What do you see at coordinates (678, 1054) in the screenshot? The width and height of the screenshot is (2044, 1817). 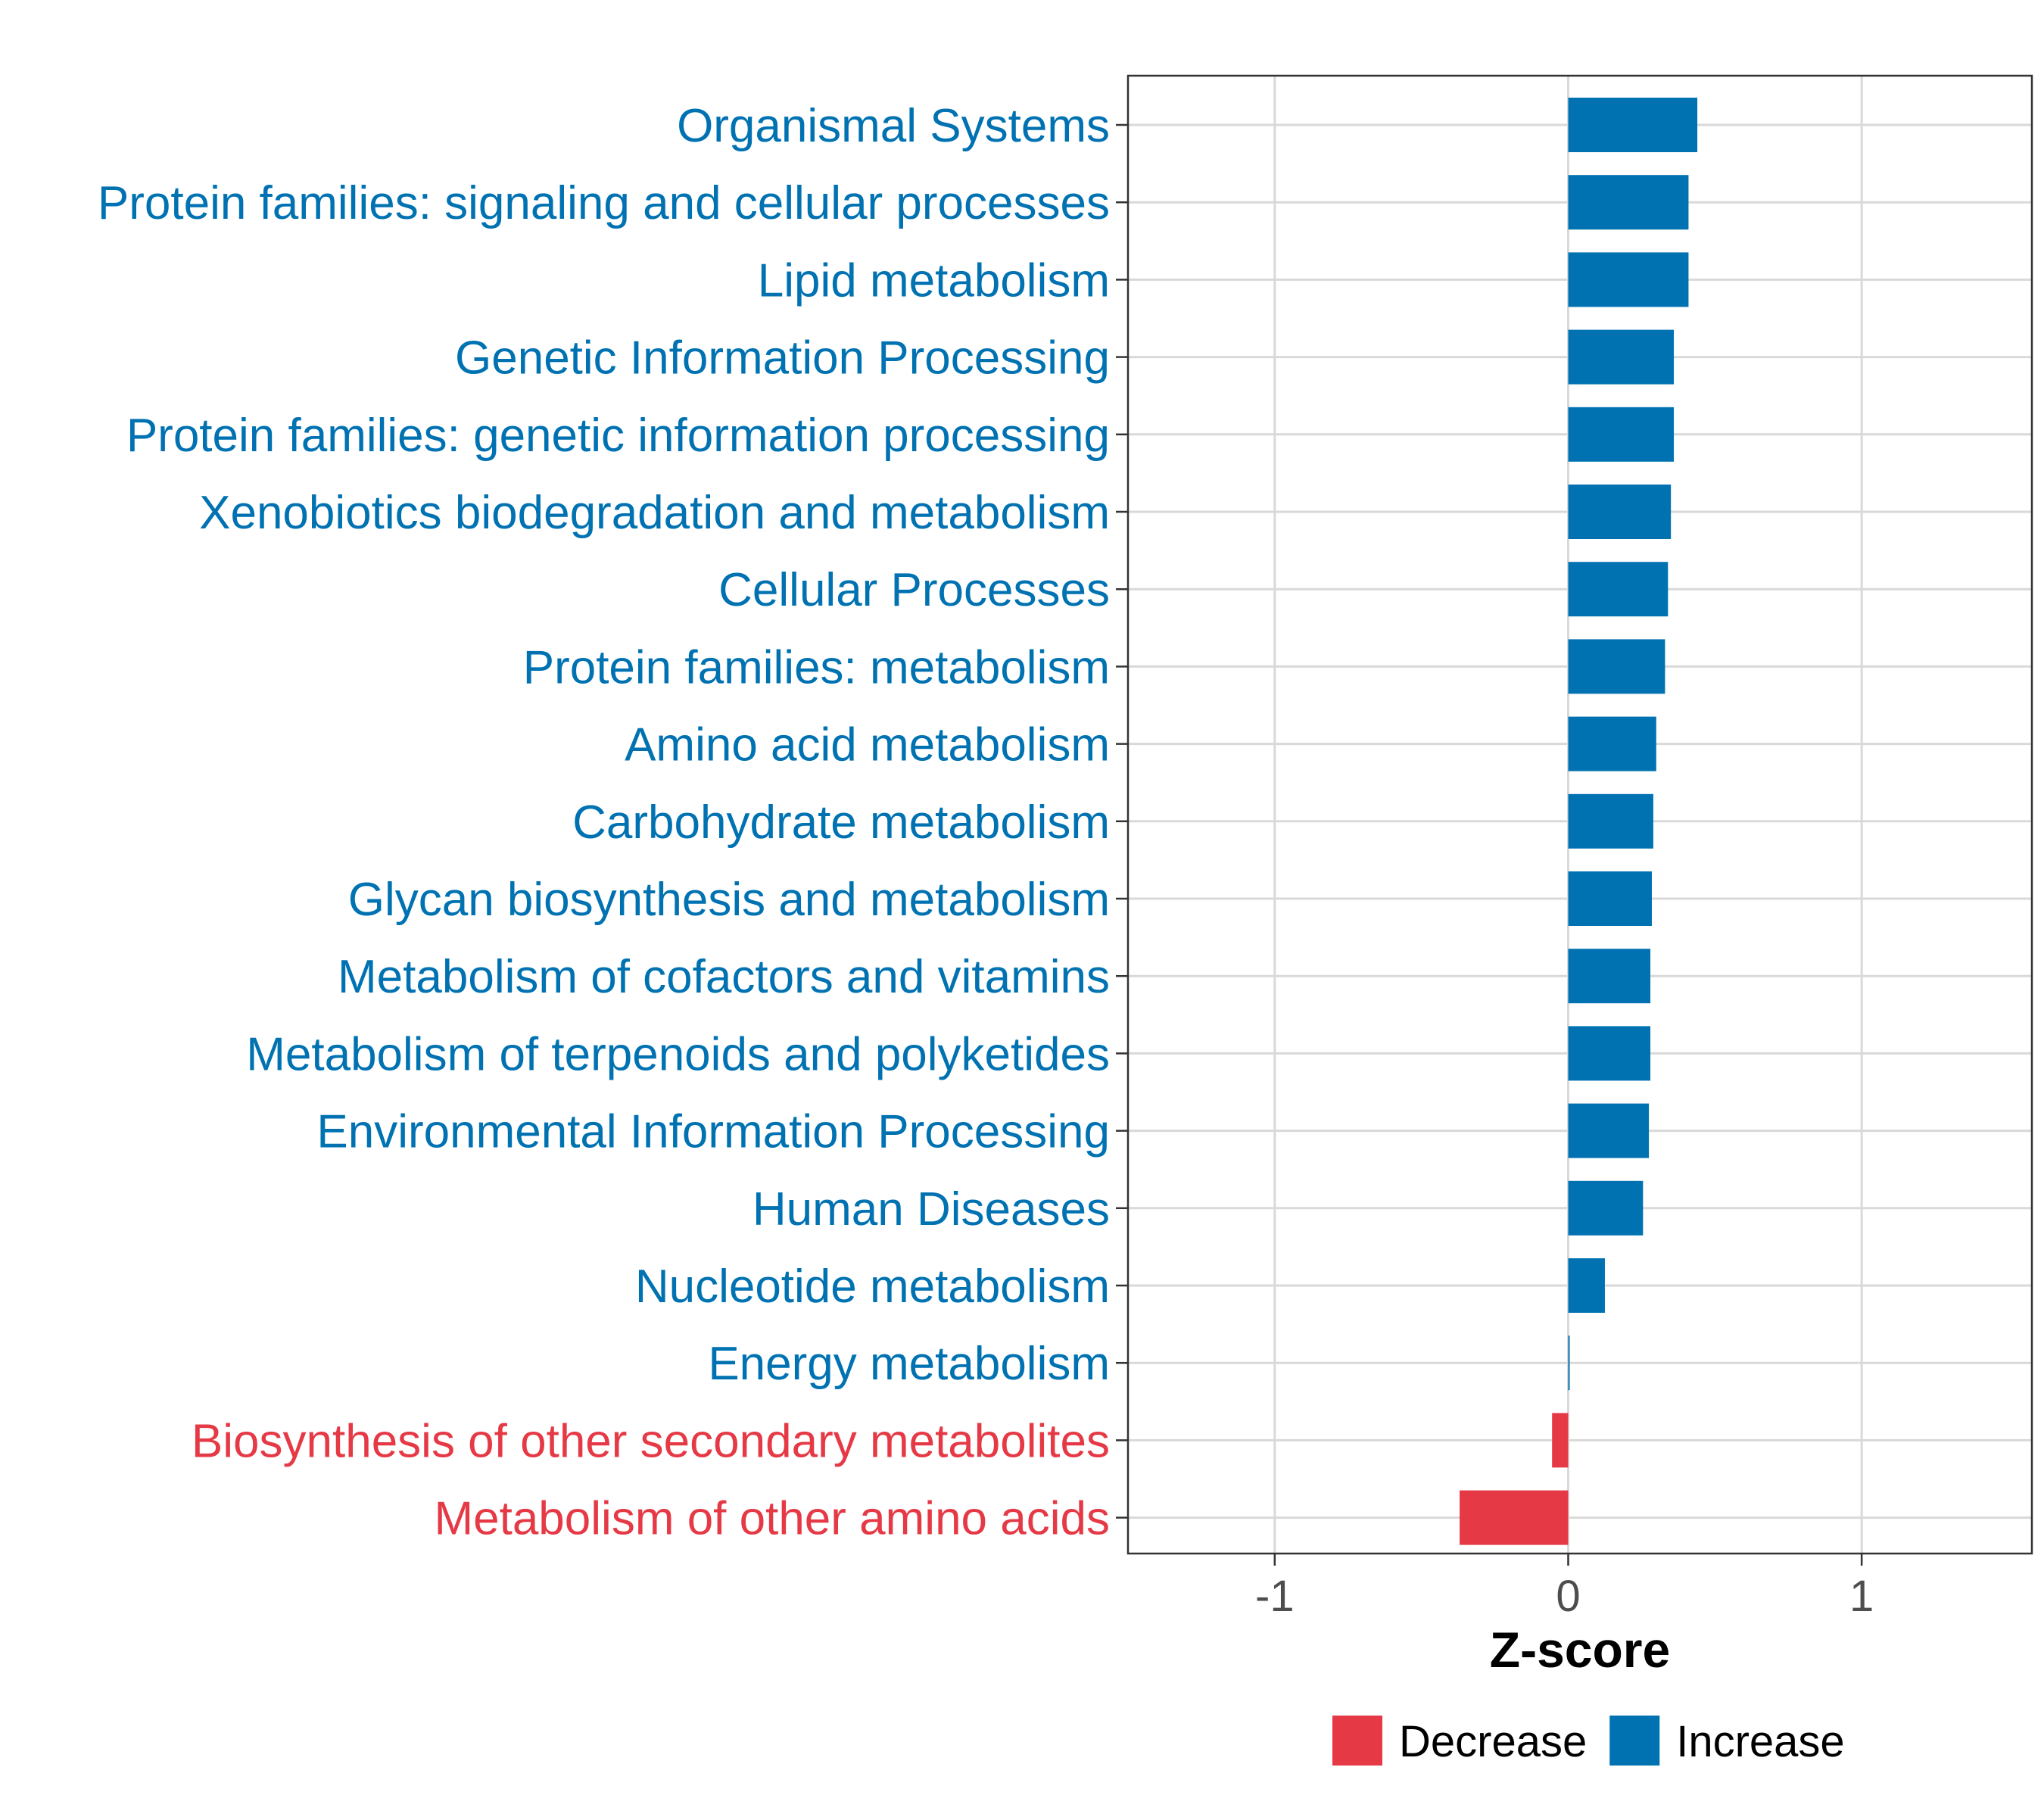 I see `category-label: Metabolism of terpenoids and polyketides` at bounding box center [678, 1054].